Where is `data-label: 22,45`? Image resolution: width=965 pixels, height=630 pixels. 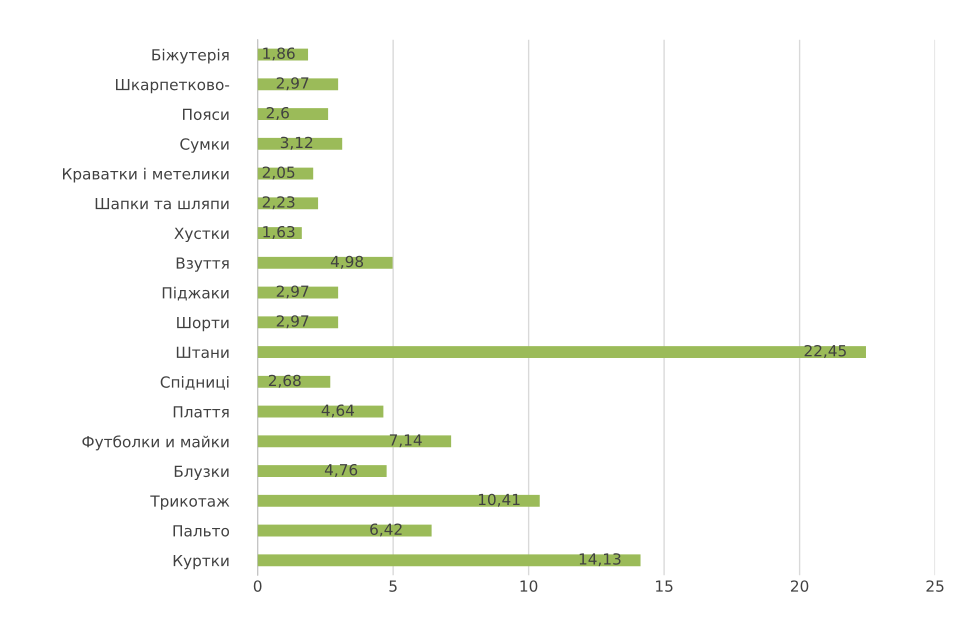 data-label: 22,45 is located at coordinates (825, 351).